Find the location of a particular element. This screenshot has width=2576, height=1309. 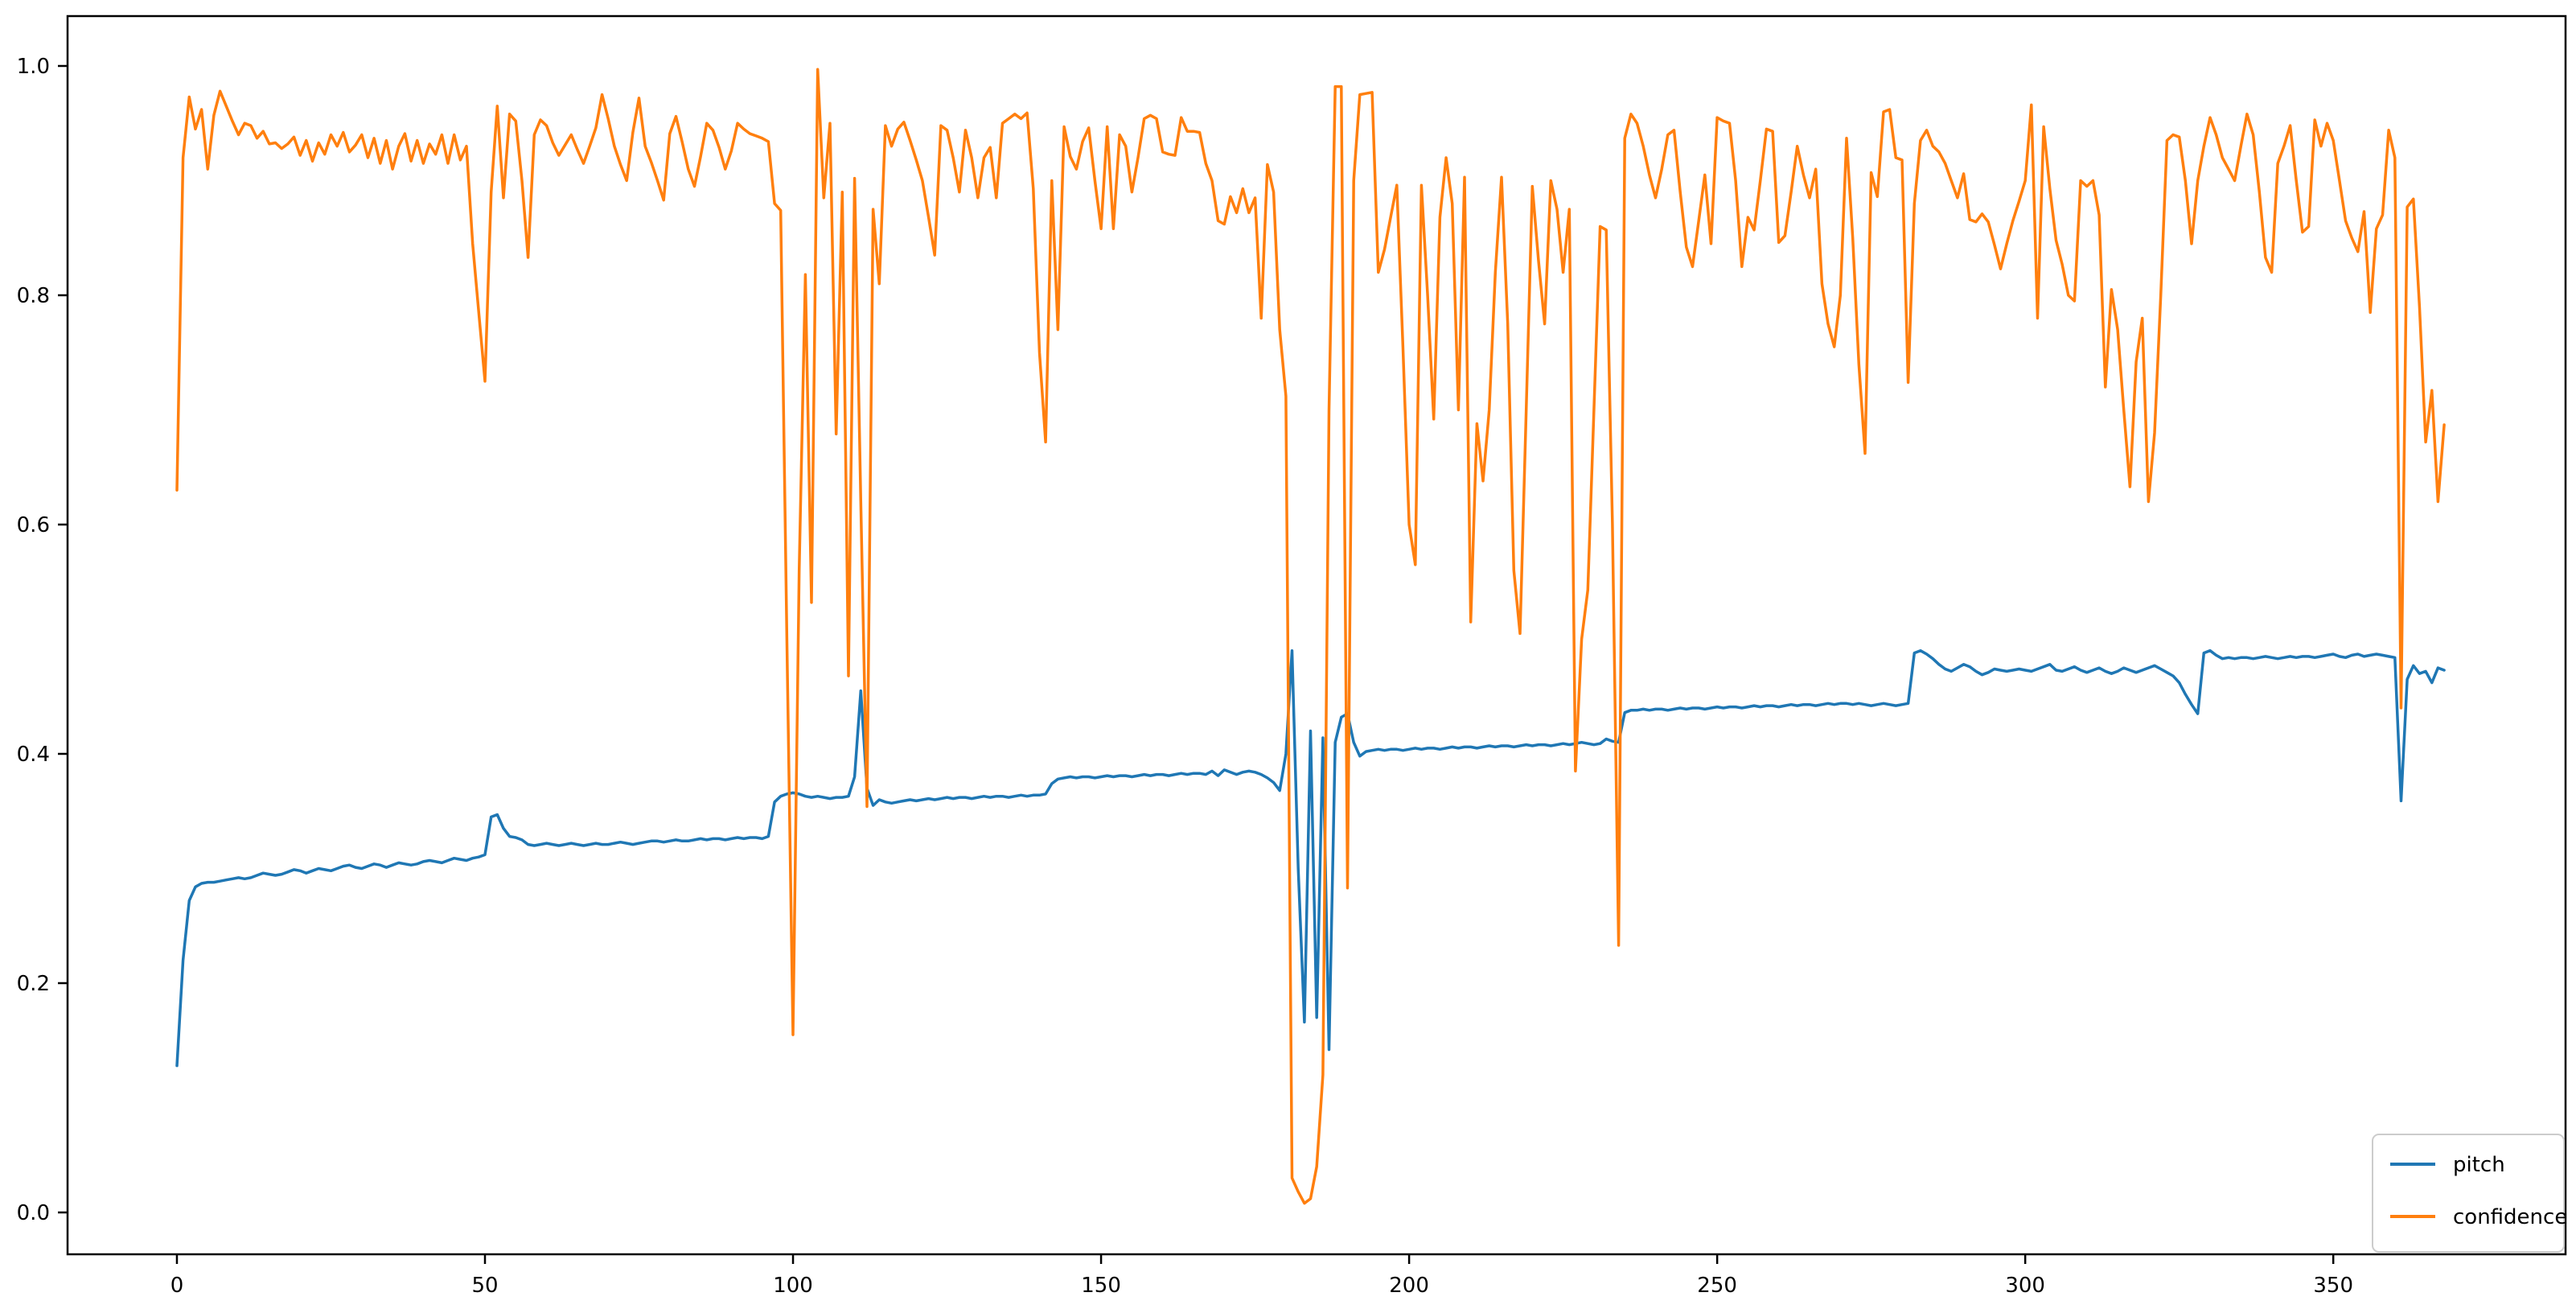

y-tick-label: 0.8 is located at coordinates (33, 296).